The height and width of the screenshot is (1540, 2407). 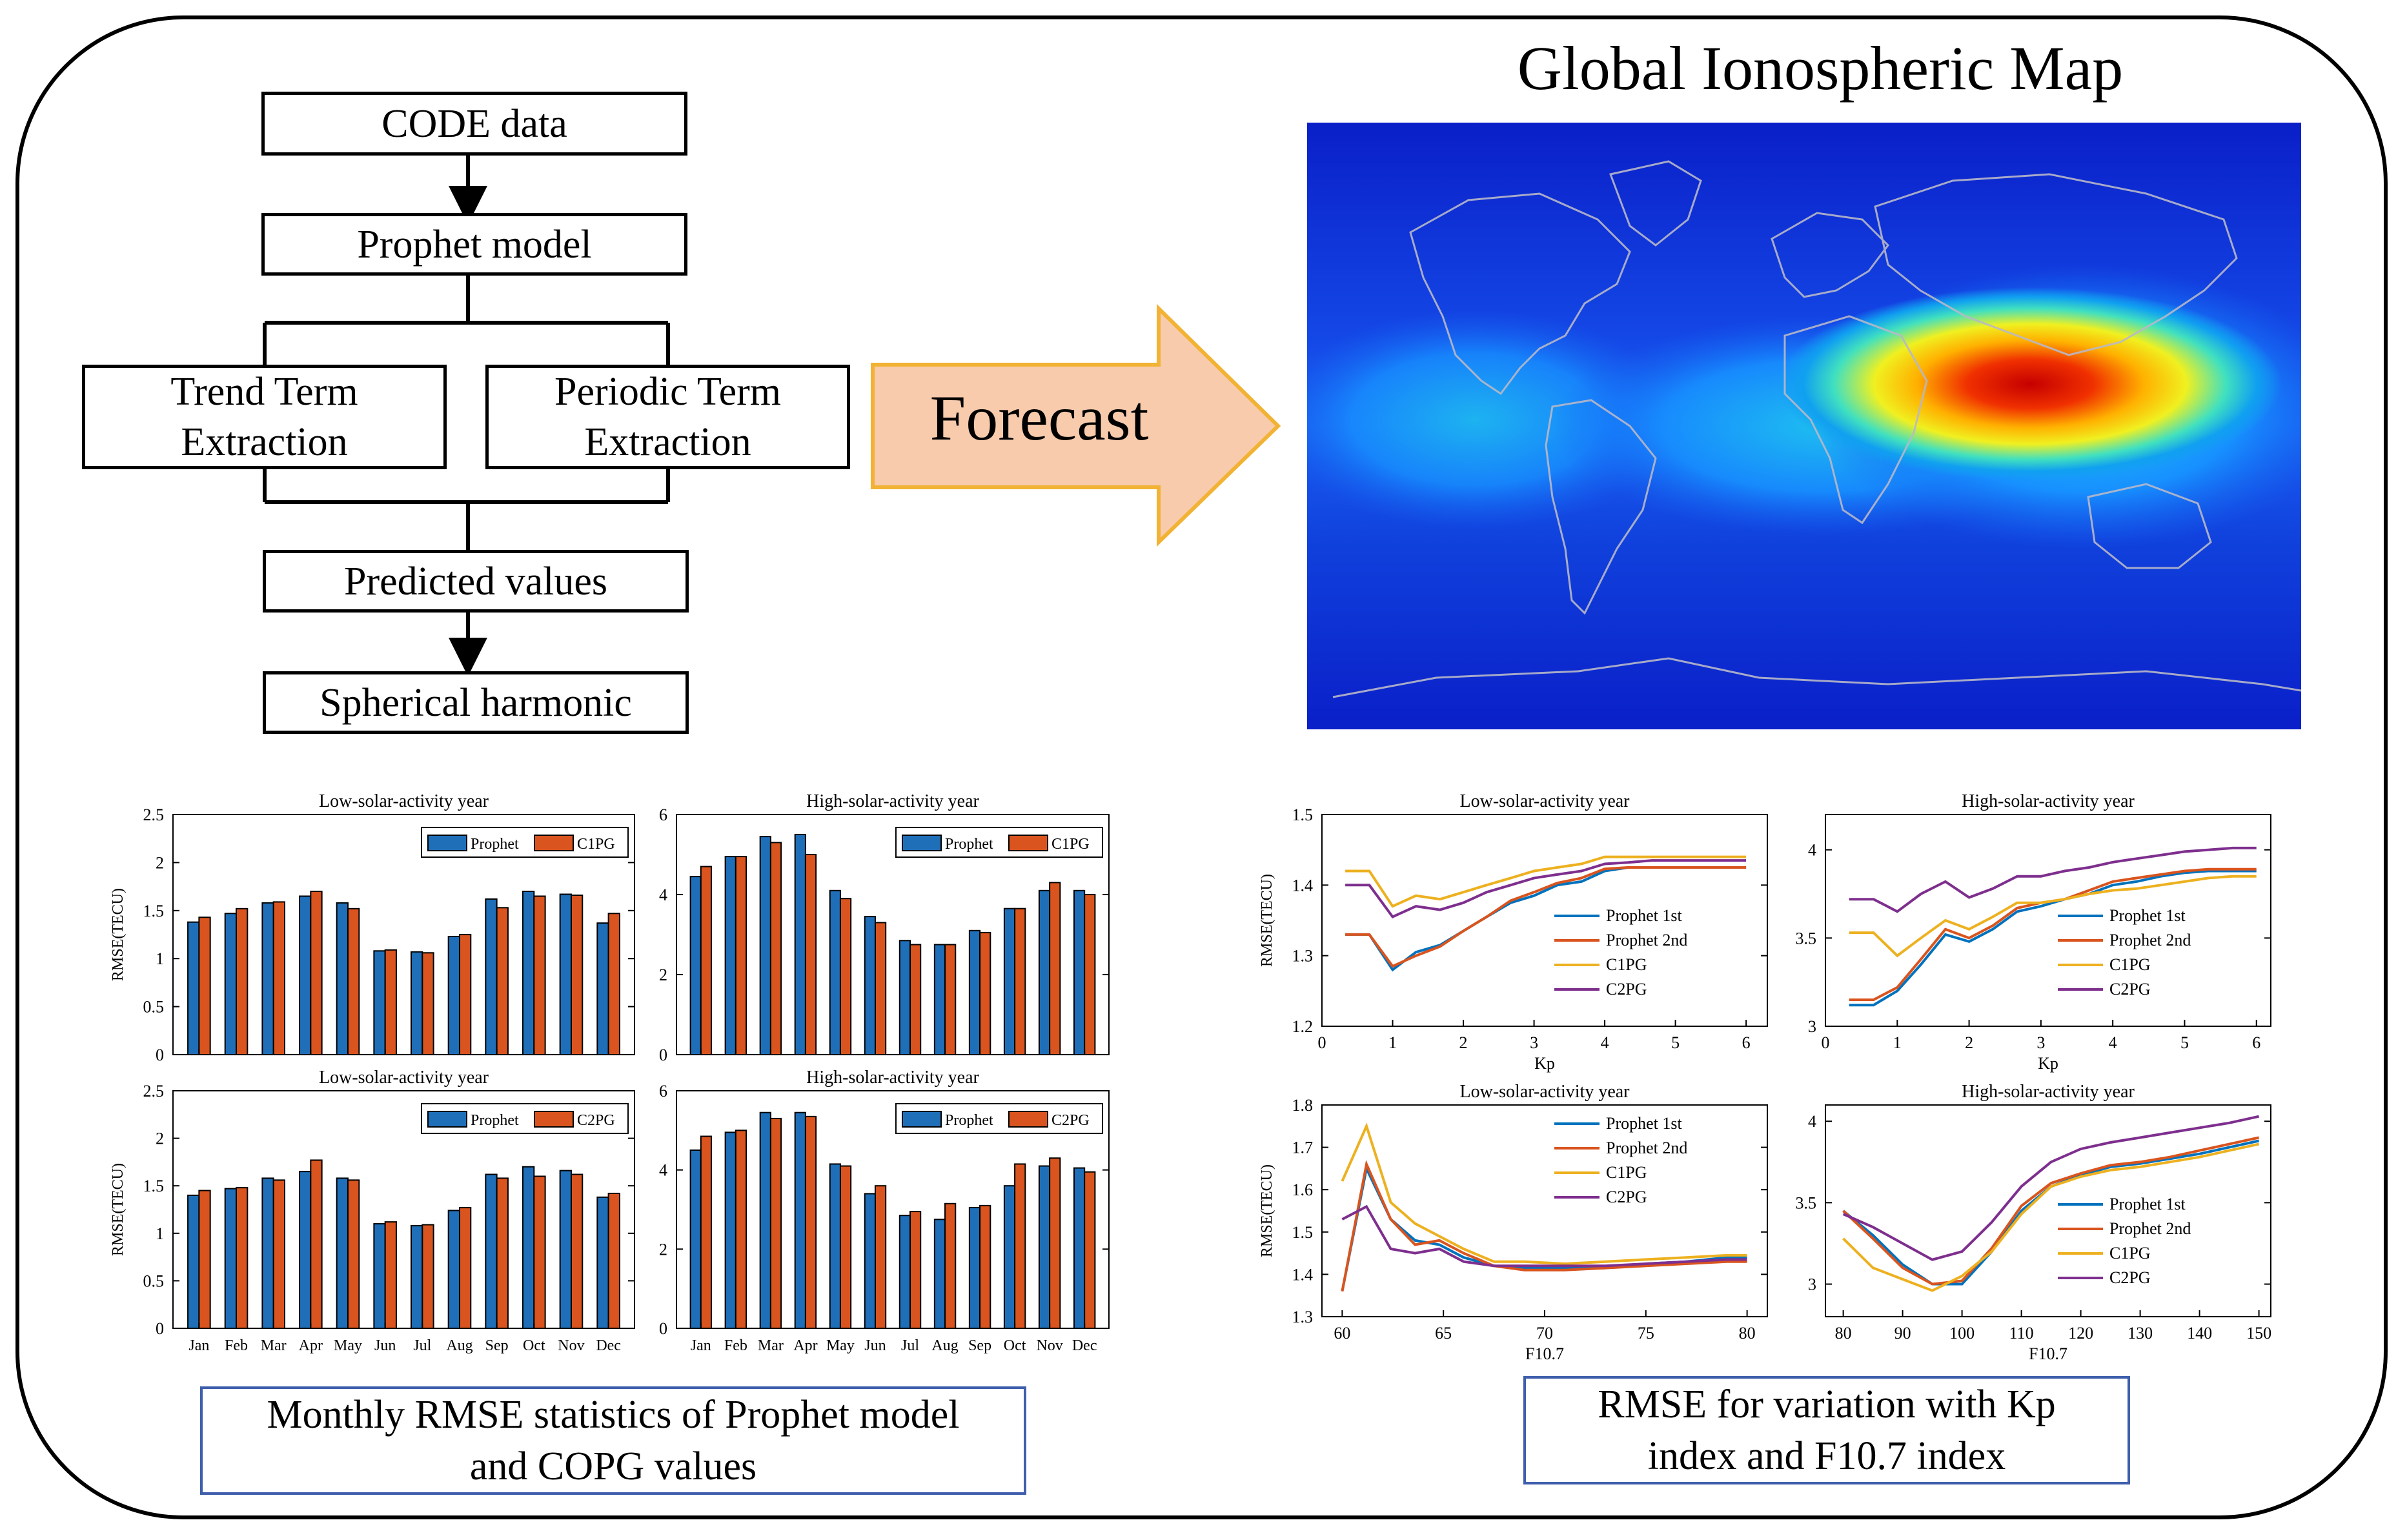 I want to click on map-title: Global Ionospheric Map, so click(x=1820, y=68).